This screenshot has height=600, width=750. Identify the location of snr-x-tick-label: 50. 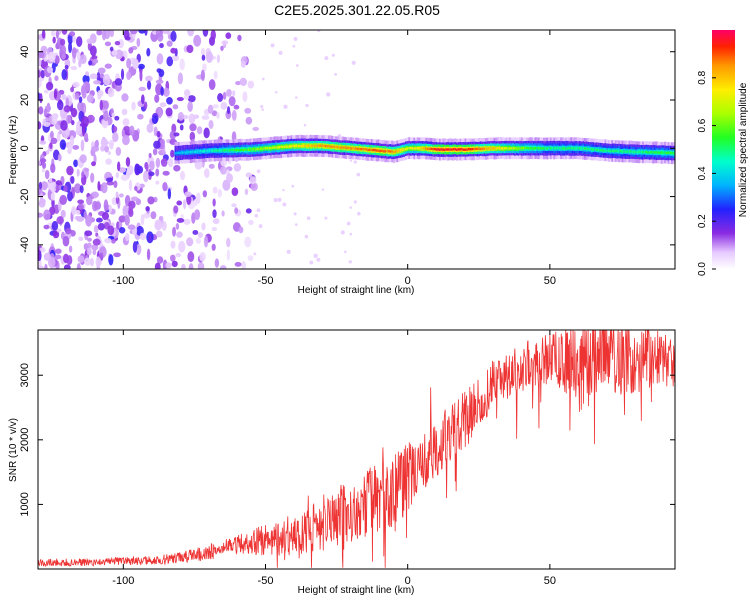
(550, 581).